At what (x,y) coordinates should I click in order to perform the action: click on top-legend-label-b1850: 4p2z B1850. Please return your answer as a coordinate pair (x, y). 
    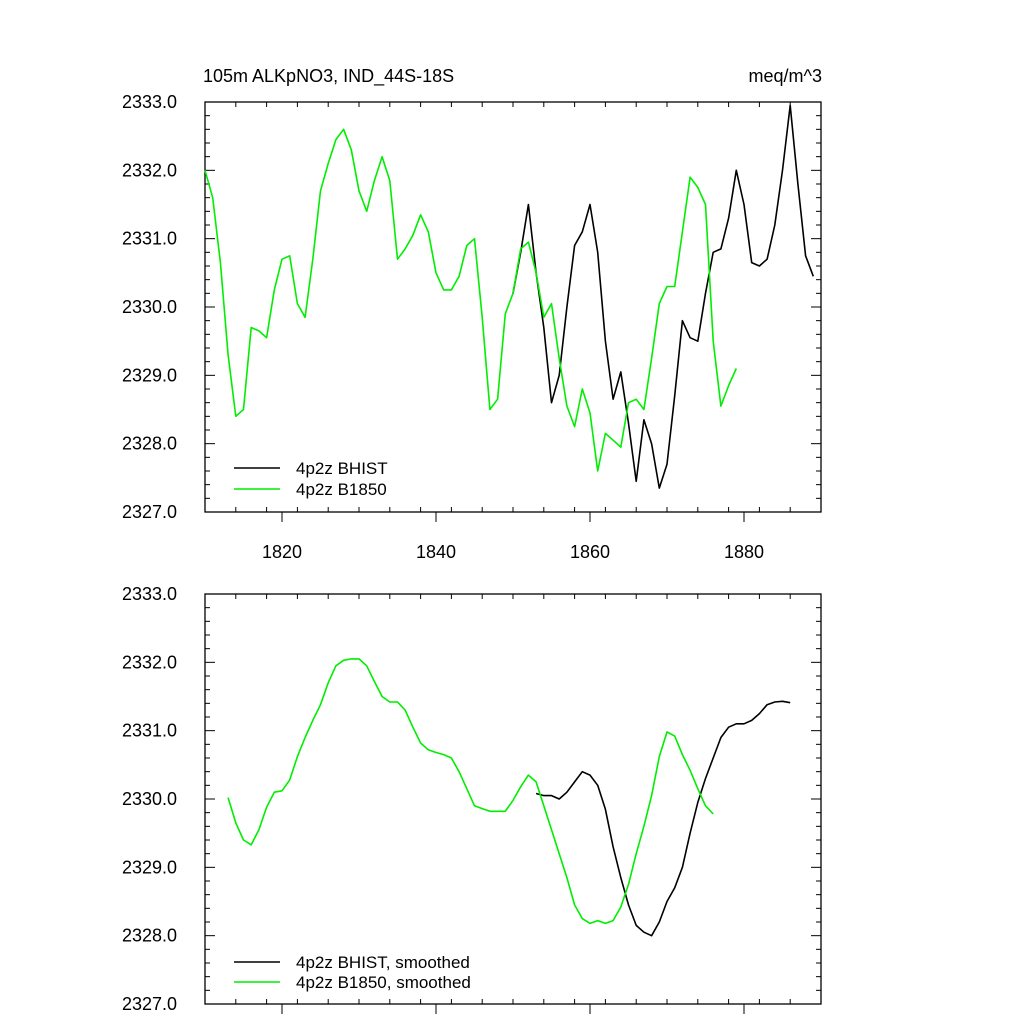
    Looking at the image, I should click on (341, 489).